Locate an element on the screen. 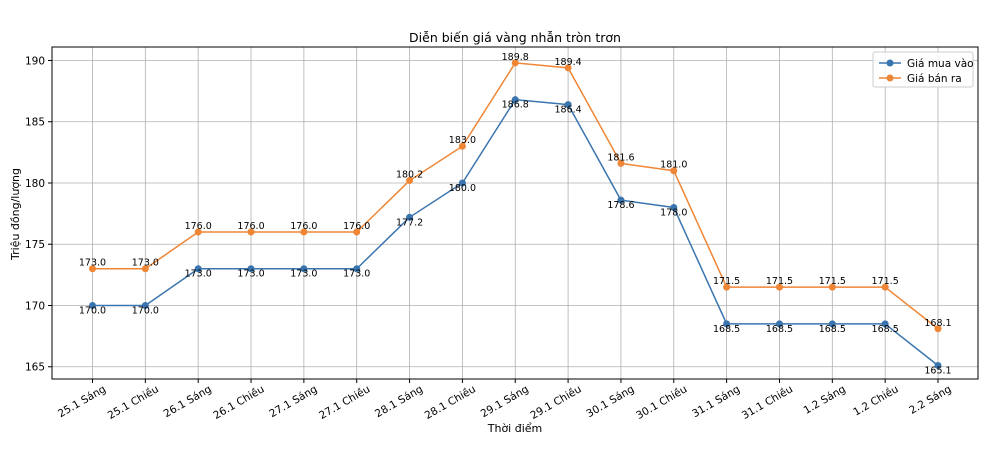 This screenshot has width=988, height=460. data-label: 186.4 is located at coordinates (567, 110).